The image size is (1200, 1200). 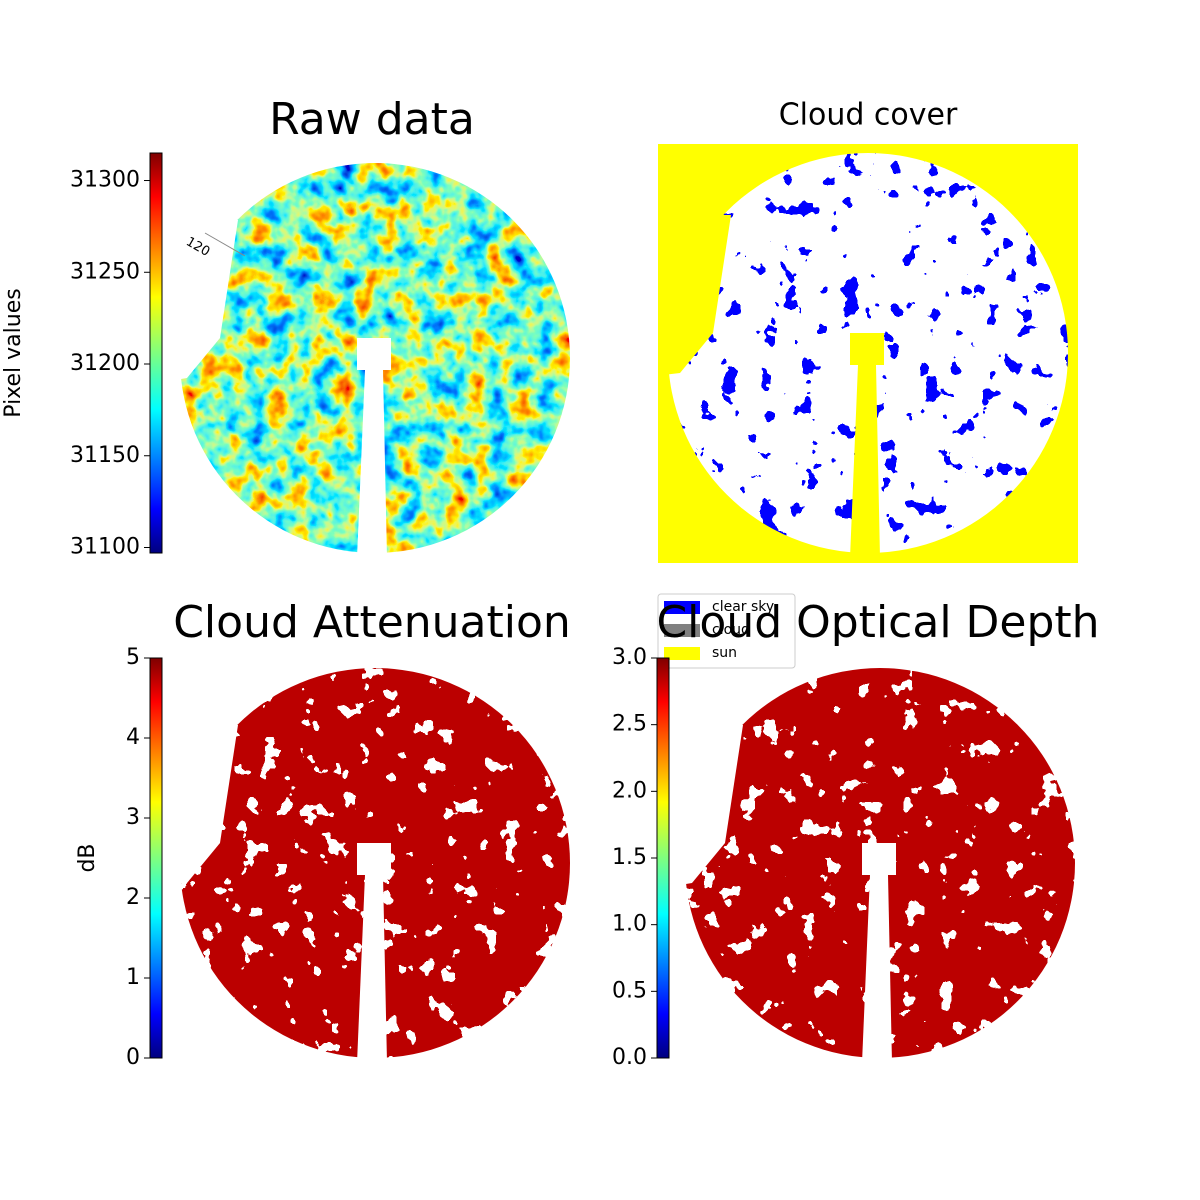 What do you see at coordinates (372, 119) in the screenshot?
I see `panel-title: Raw data` at bounding box center [372, 119].